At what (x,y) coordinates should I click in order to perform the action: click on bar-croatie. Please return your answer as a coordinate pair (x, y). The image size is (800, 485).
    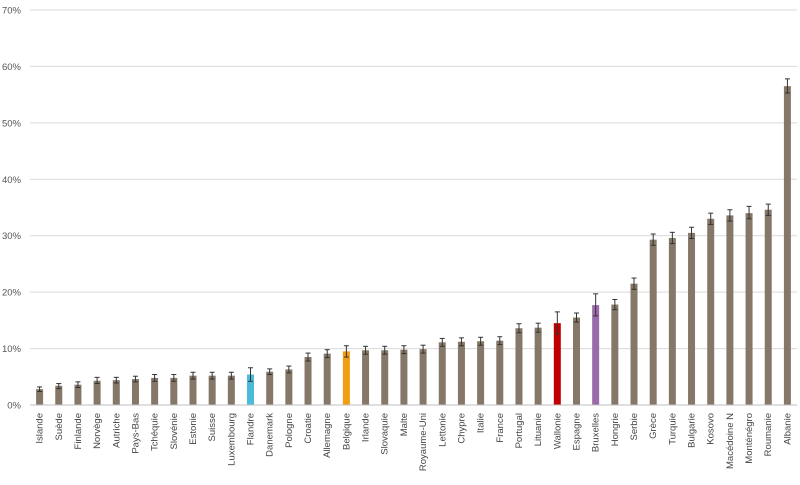
    Looking at the image, I should click on (308, 381).